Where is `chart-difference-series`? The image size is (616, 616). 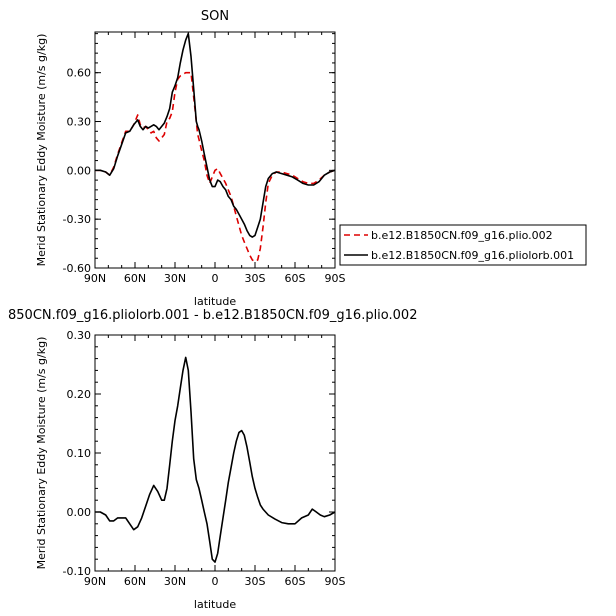
chart-difference-series is located at coordinates (215, 459).